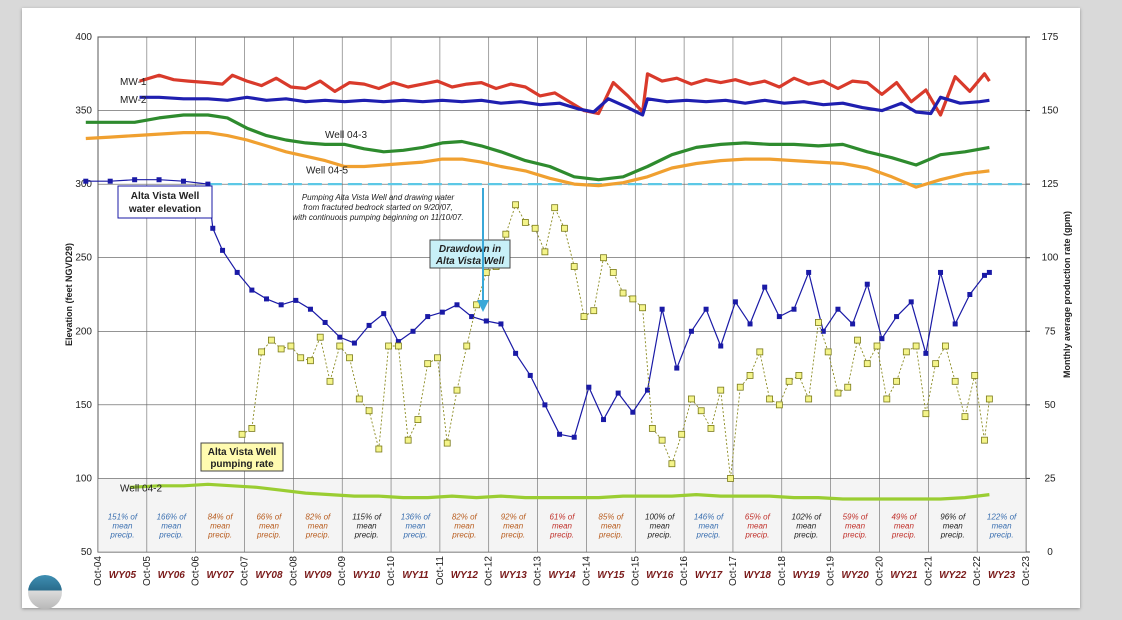  What do you see at coordinates (269, 517) in the screenshot?
I see `precip-pct-label: 66% of` at bounding box center [269, 517].